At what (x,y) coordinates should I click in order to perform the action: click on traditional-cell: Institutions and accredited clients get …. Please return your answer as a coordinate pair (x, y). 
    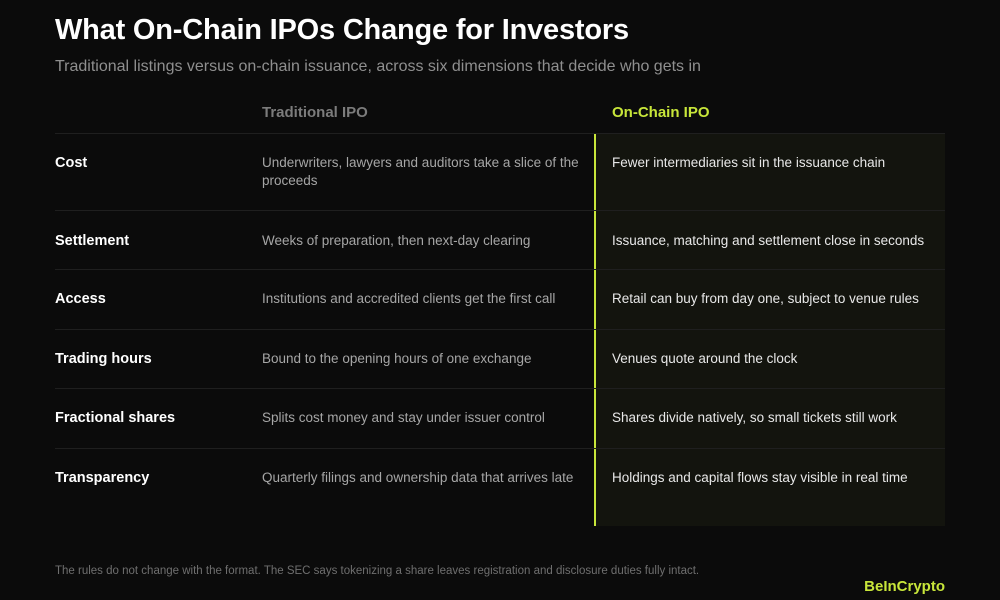
    Looking at the image, I should click on (409, 298).